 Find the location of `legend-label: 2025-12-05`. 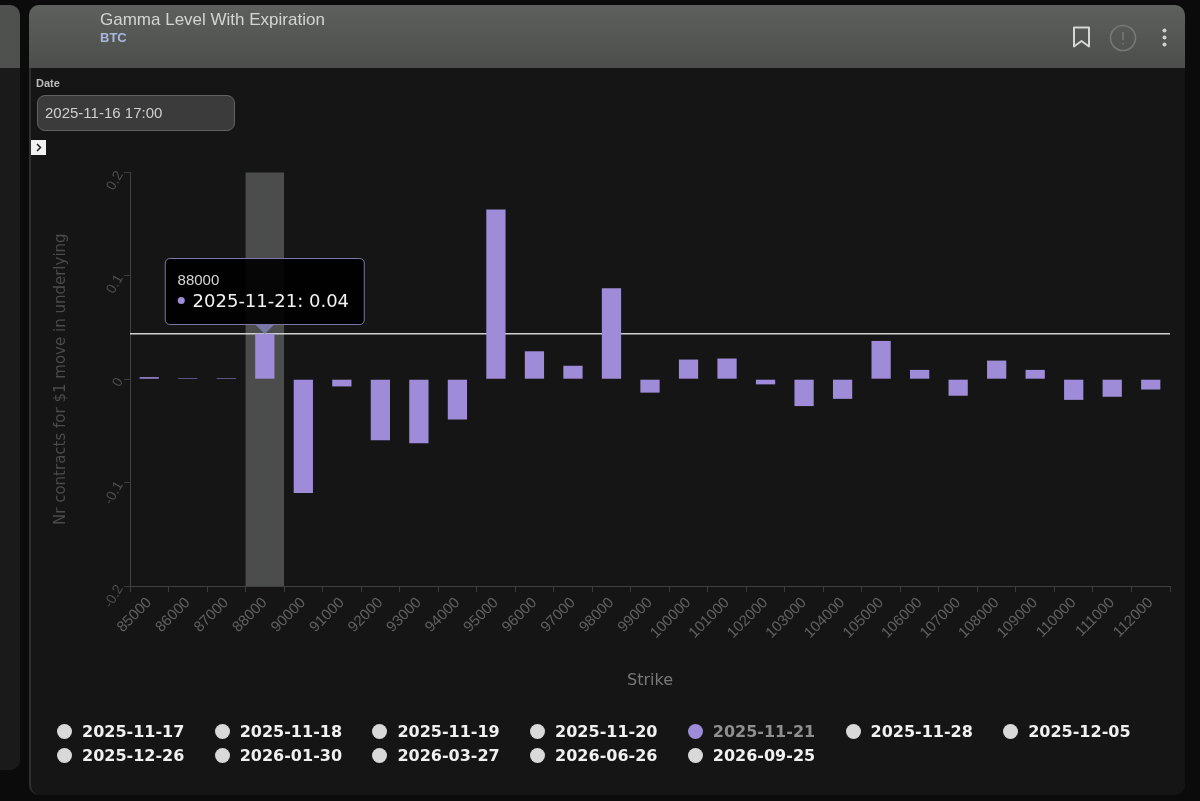

legend-label: 2025-12-05 is located at coordinates (1079, 731).